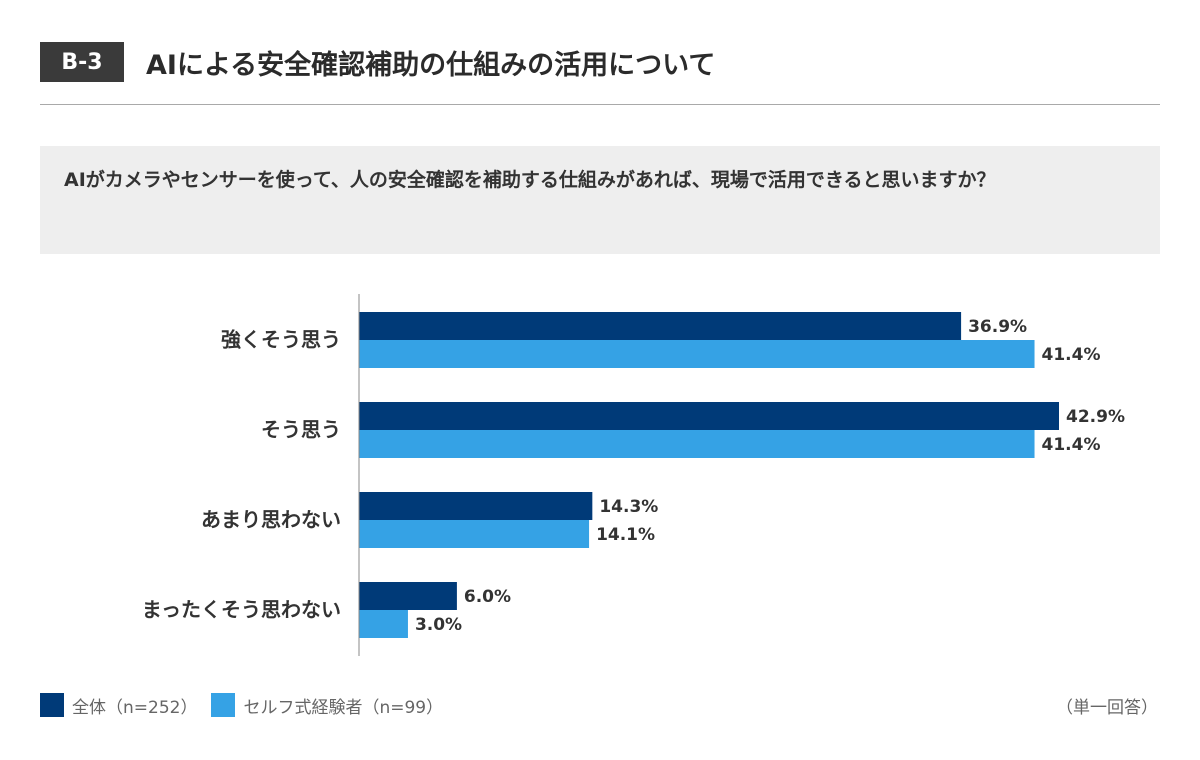 This screenshot has height=760, width=1200. Describe the element at coordinates (52, 705) in the screenshot. I see `legend-swatch-overall` at that location.